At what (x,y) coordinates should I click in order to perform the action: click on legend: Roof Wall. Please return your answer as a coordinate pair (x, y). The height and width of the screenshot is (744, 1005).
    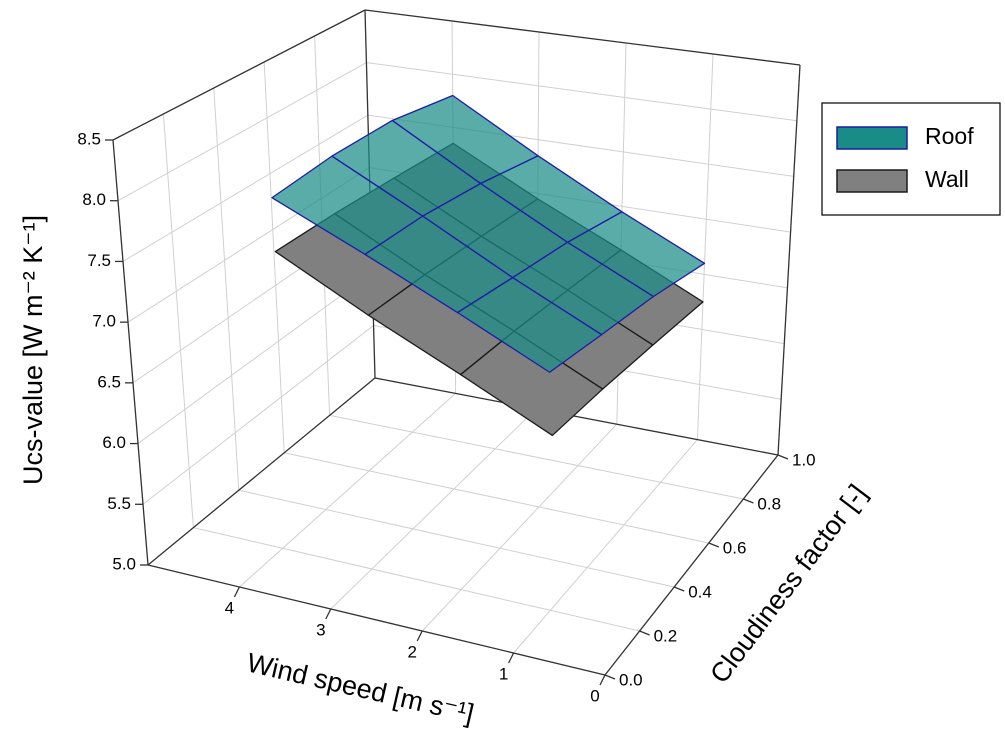
    Looking at the image, I should click on (911, 159).